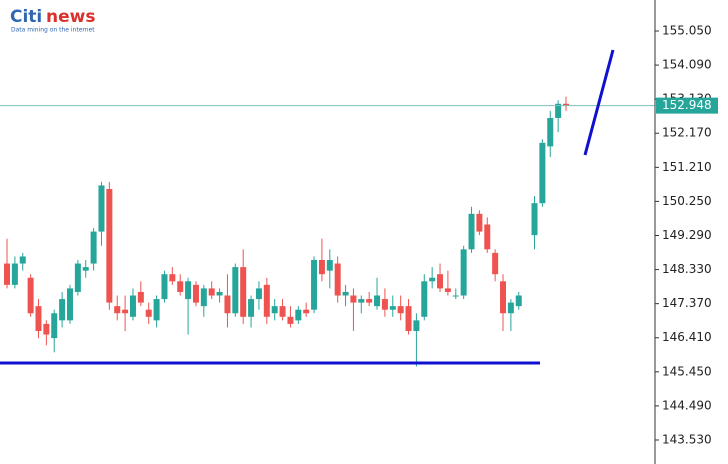 Image resolution: width=728 pixels, height=464 pixels. I want to click on y-tick-label: 149.290, so click(687, 235).